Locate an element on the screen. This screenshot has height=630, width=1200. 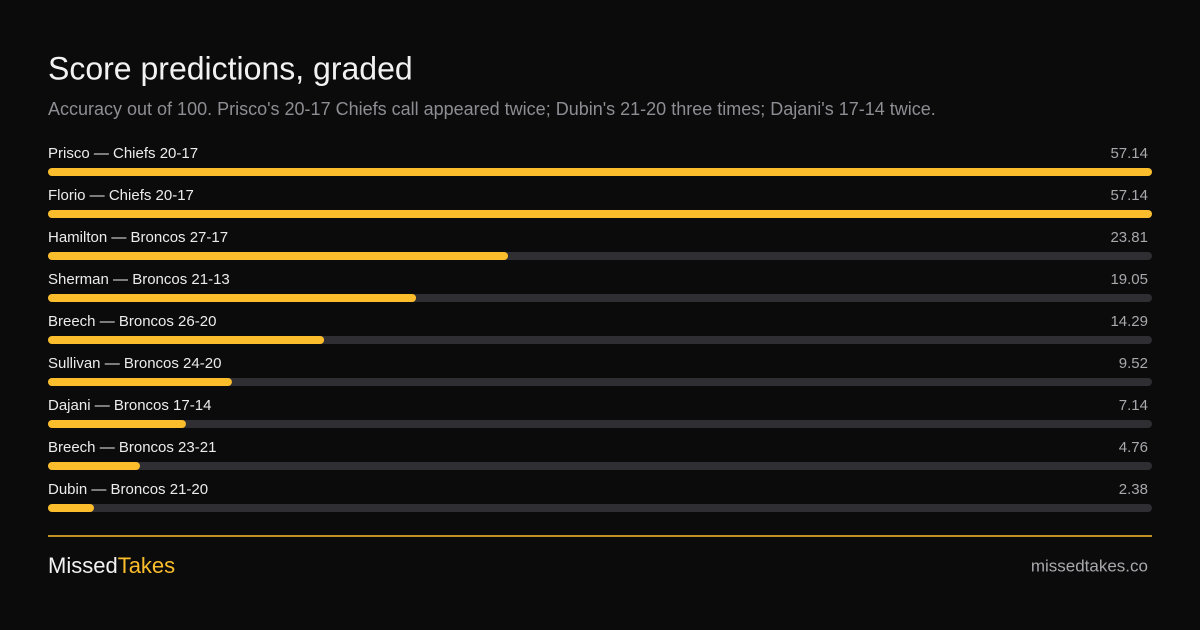
brand-left: Missed is located at coordinates (83, 565).